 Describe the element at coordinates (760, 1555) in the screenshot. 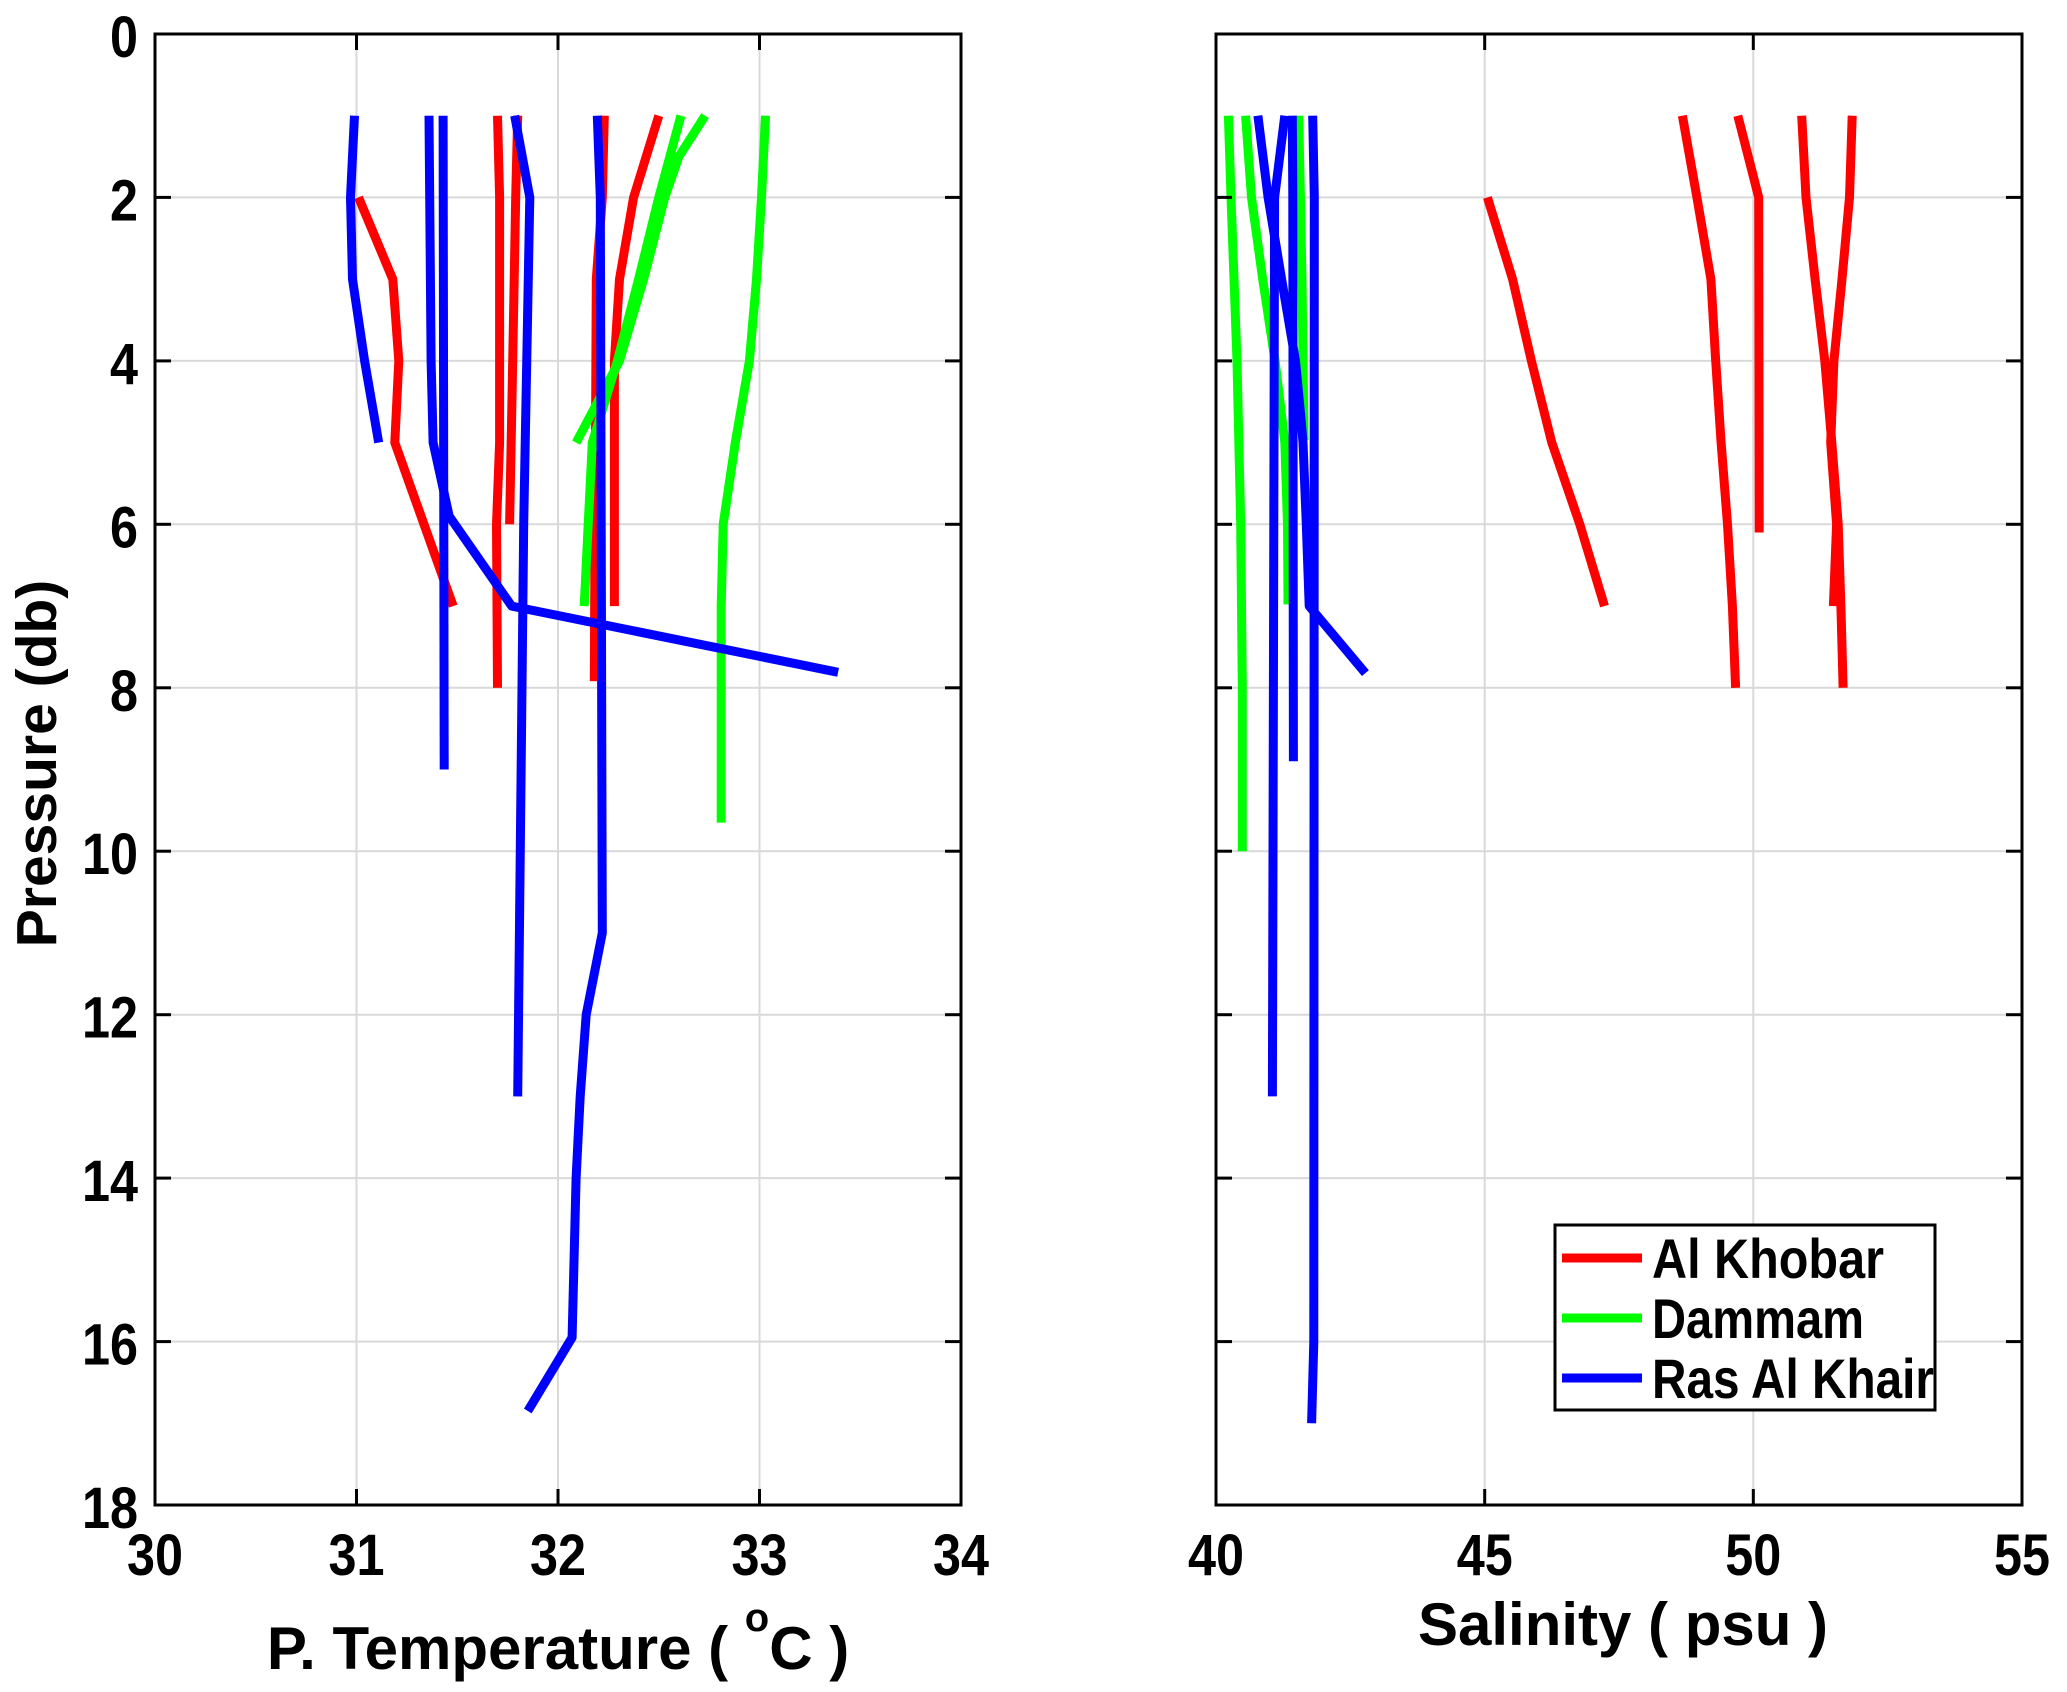

I see `svg-text: 33` at that location.